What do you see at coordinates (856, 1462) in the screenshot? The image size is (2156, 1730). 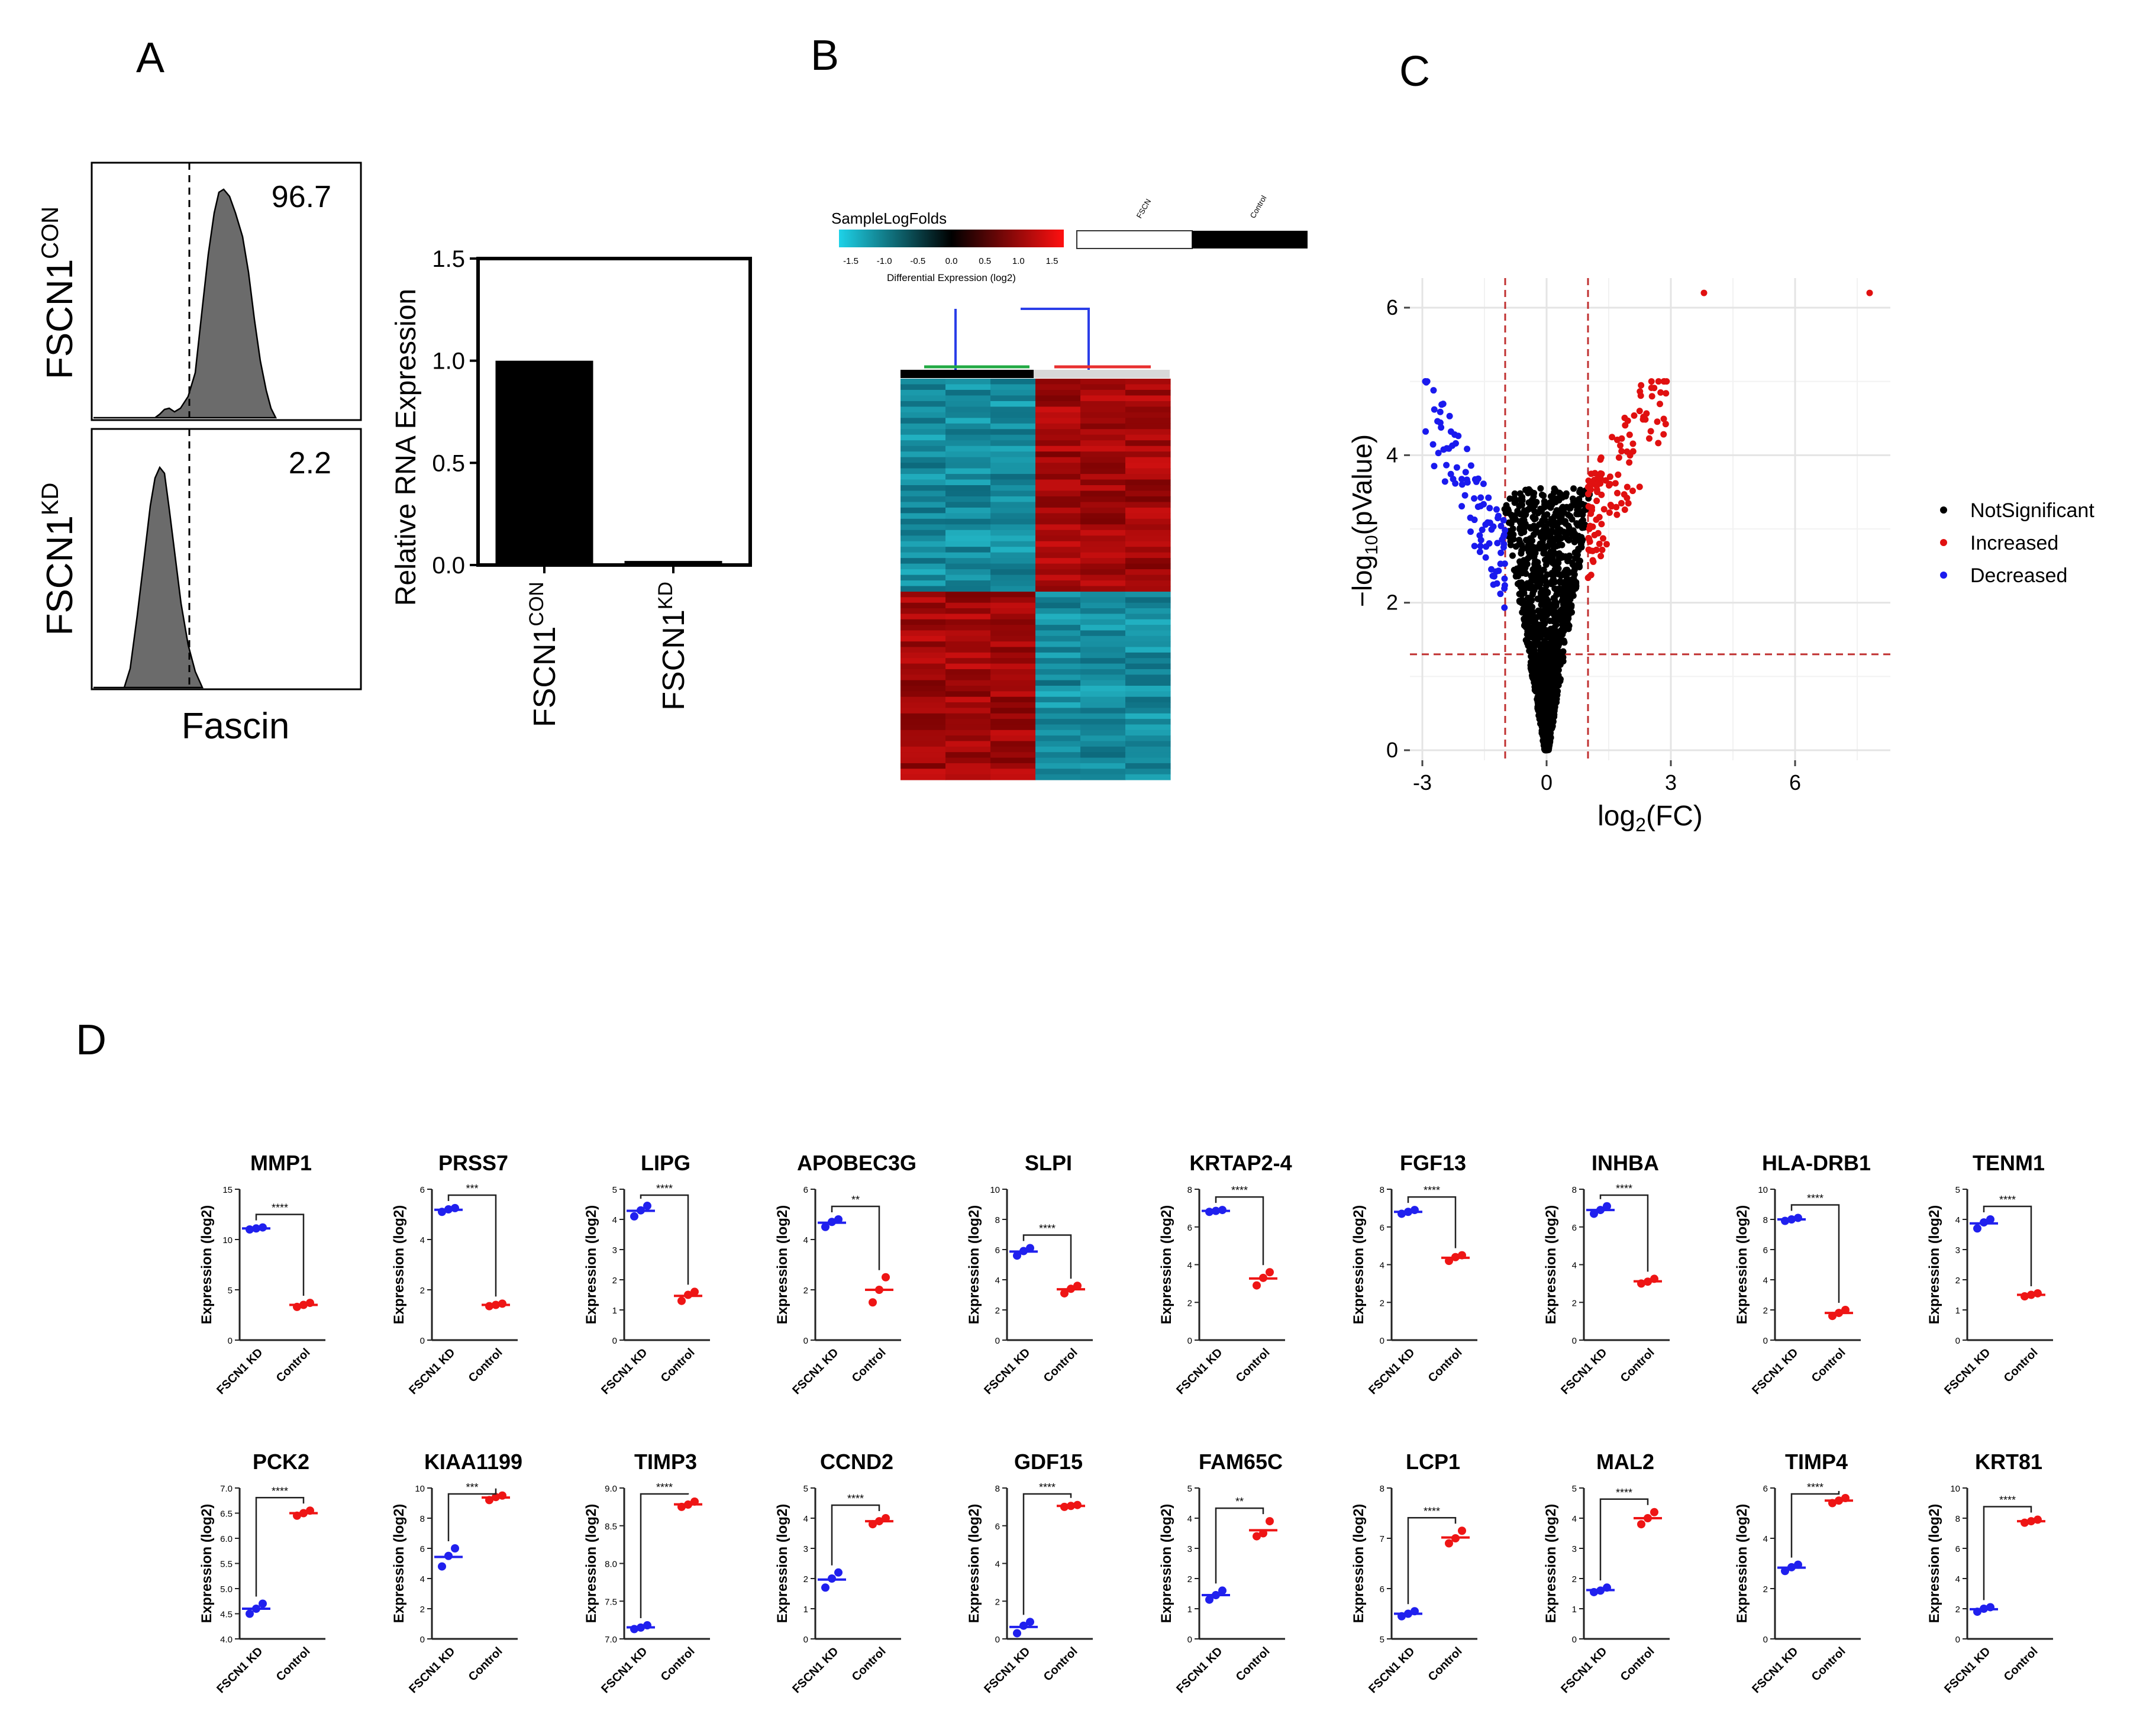 I see `gene-title: CCND2` at bounding box center [856, 1462].